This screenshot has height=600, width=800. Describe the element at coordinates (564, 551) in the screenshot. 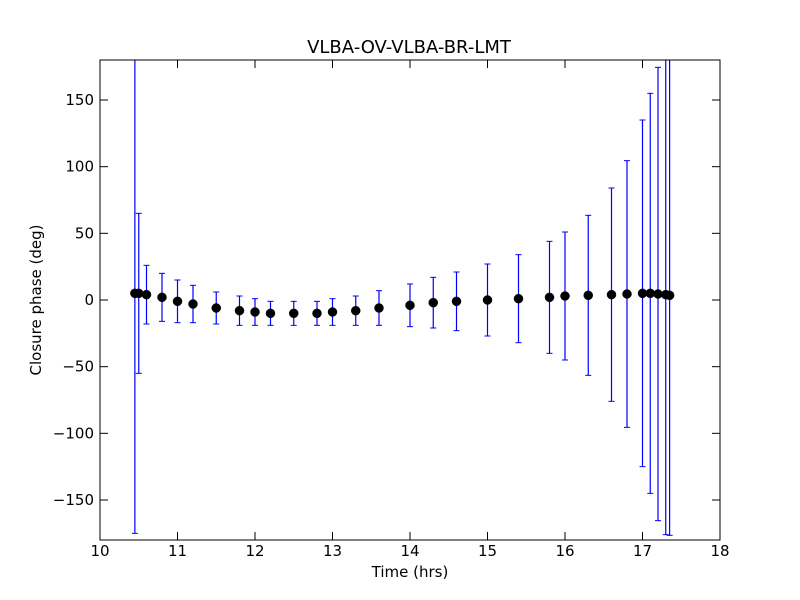

I see `x-tick-label: 16` at that location.